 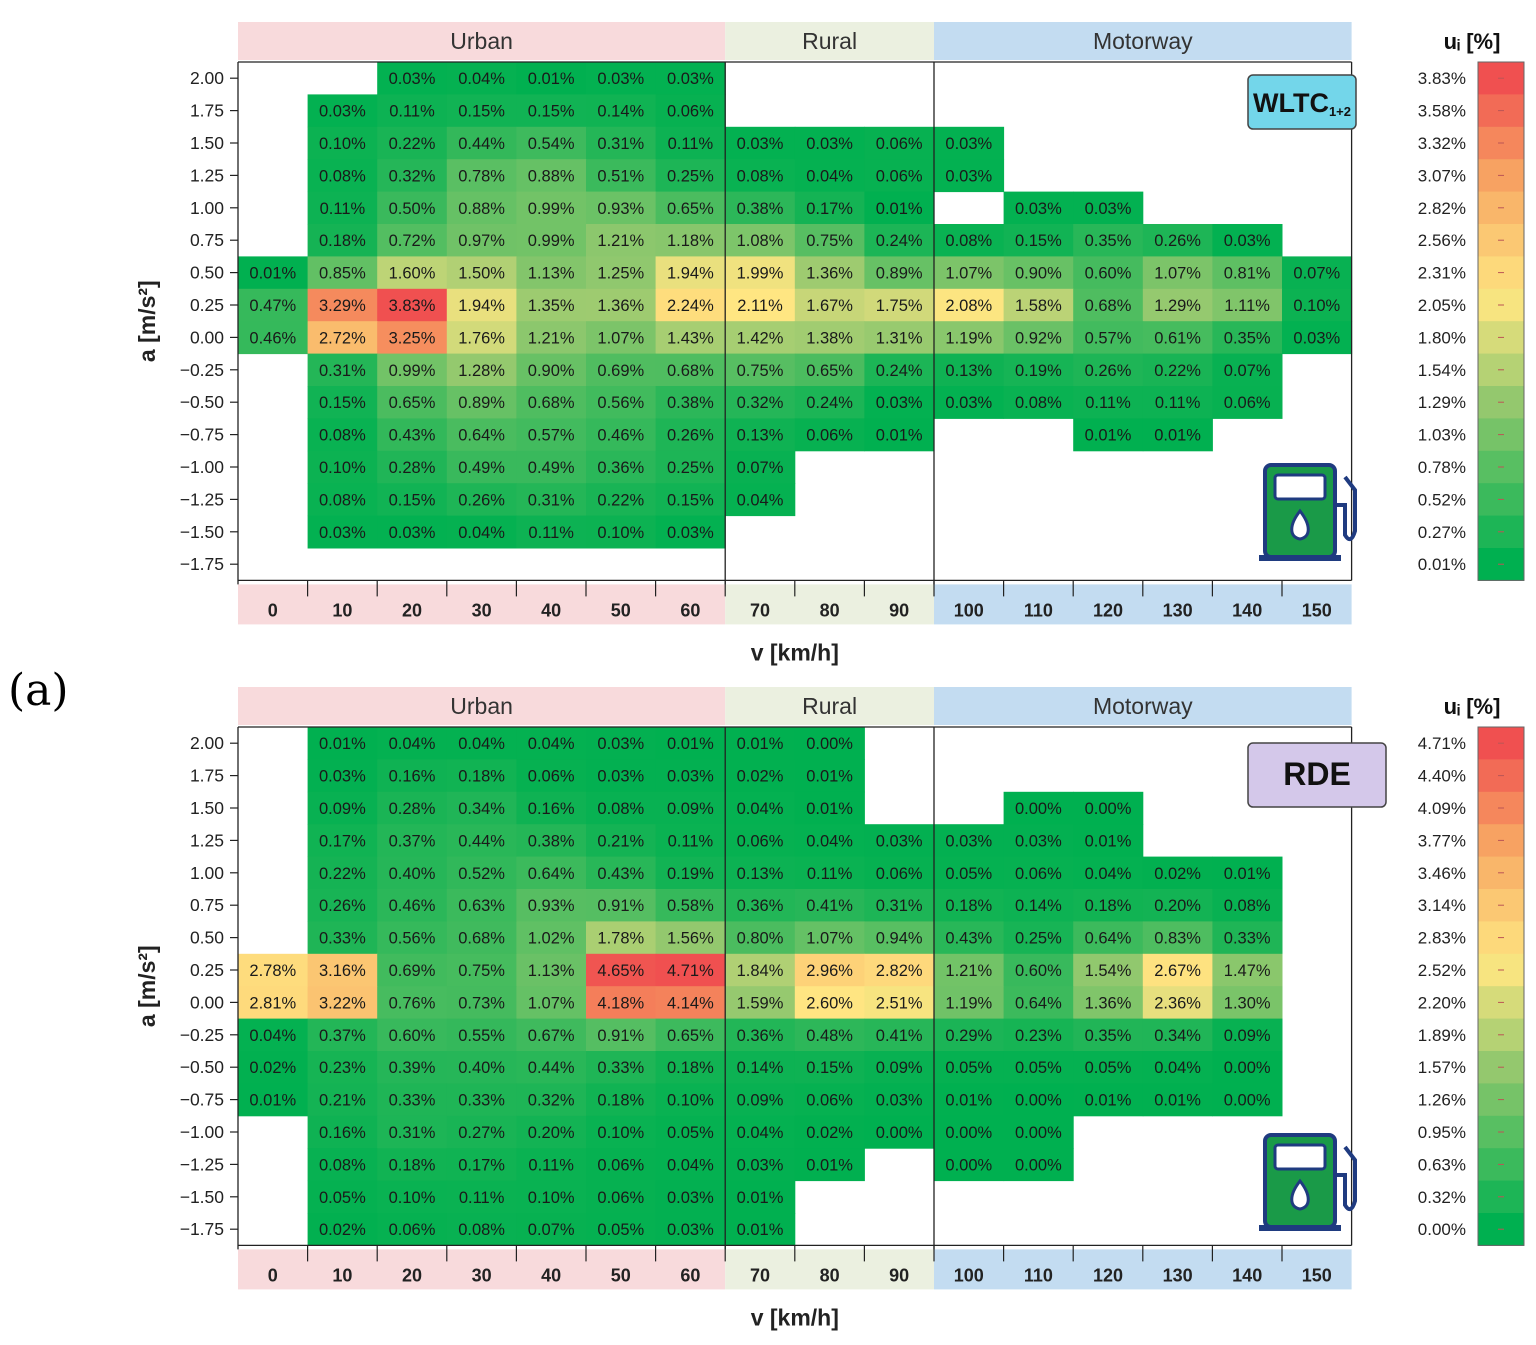 What do you see at coordinates (690, 971) in the screenshot?
I see `cell-label: 4.71%` at bounding box center [690, 971].